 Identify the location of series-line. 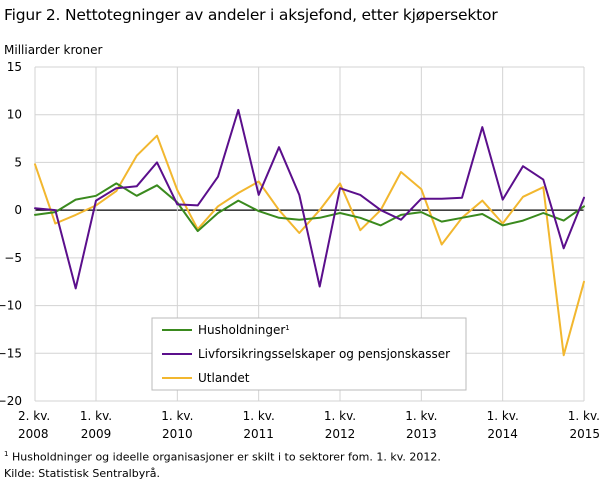
(309, 207).